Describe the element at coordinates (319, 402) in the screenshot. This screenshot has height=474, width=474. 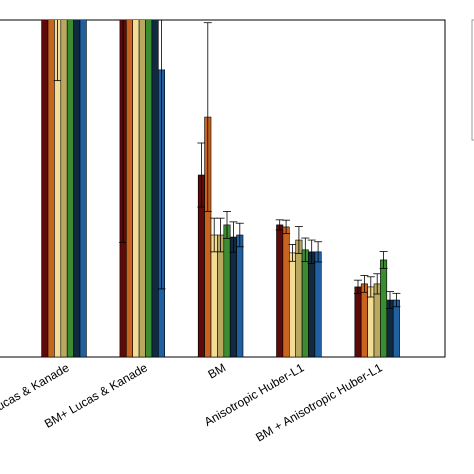
I see `x-tick-label: BM + Anisotropic Huber-L1` at that location.